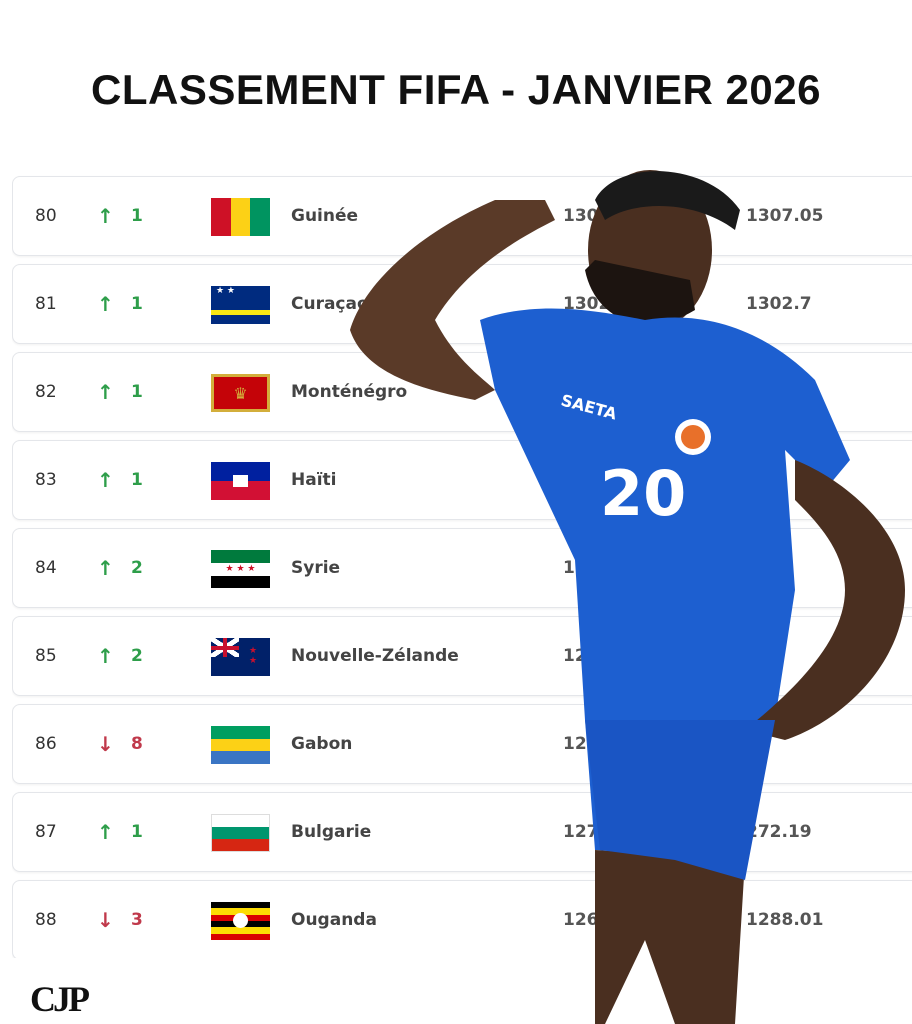  Describe the element at coordinates (137, 744) in the screenshot. I see `rank-change: 8` at that location.